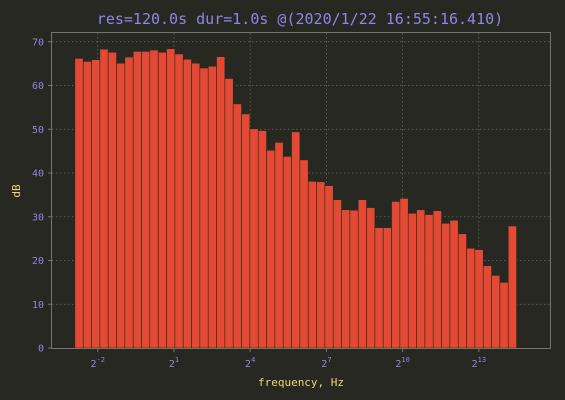  I want to click on y-axis-label: dB, so click(16, 191).